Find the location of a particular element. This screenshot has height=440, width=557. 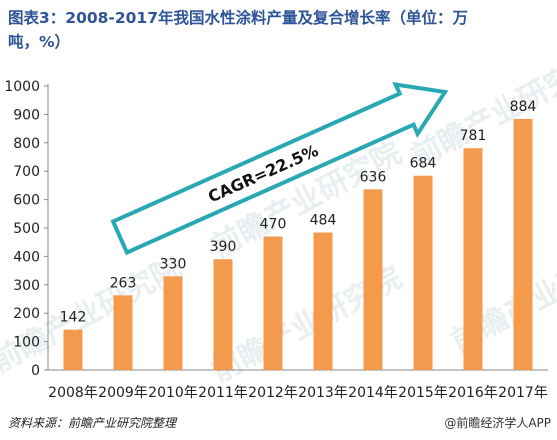

x-tick-label: 2008年 is located at coordinates (73, 393).